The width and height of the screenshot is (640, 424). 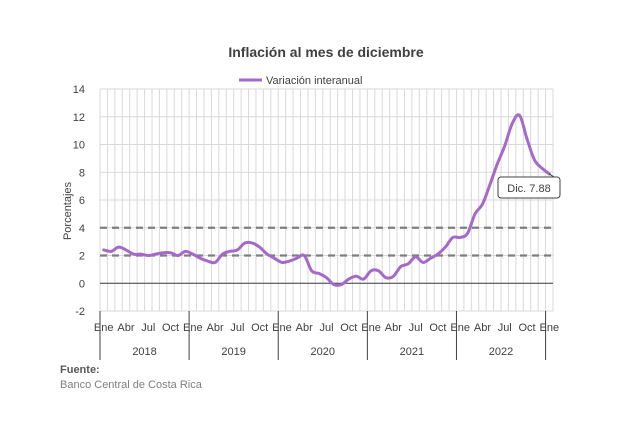 What do you see at coordinates (79, 118) in the screenshot?
I see `y-tick-label: 12` at bounding box center [79, 118].